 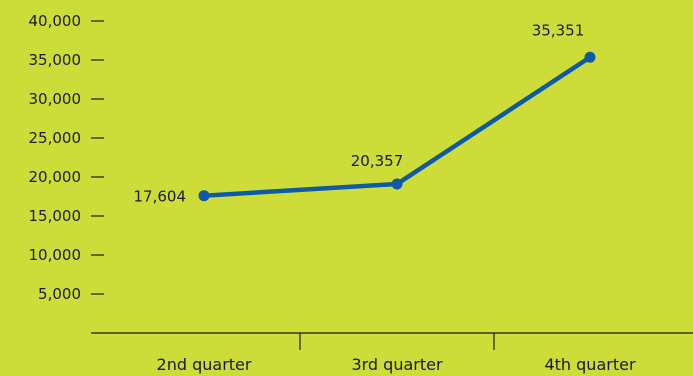 What do you see at coordinates (59, 294) in the screenshot?
I see `y-tick-label: 5,000` at bounding box center [59, 294].